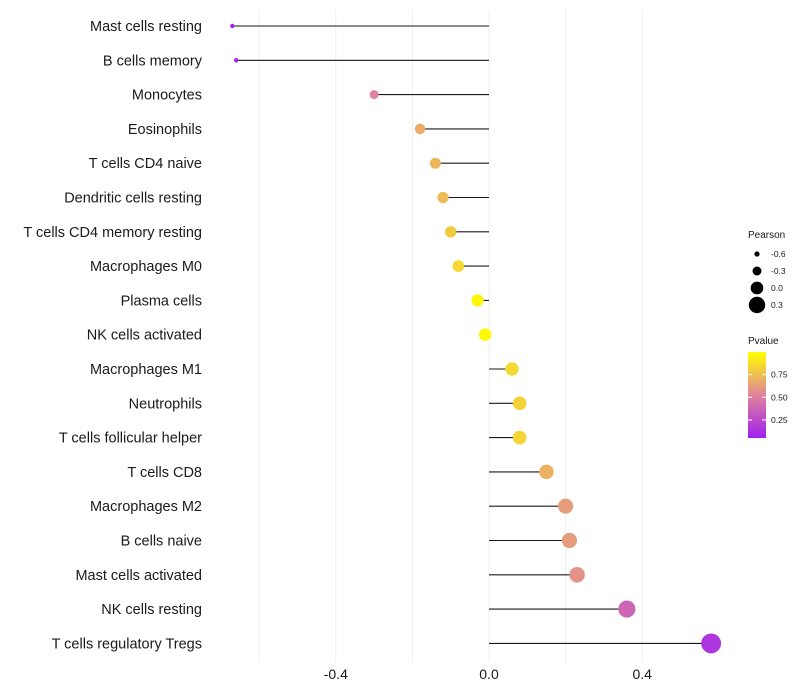 The width and height of the screenshot is (800, 700). Describe the element at coordinates (165, 404) in the screenshot. I see `category-label: Neutrophils` at that location.